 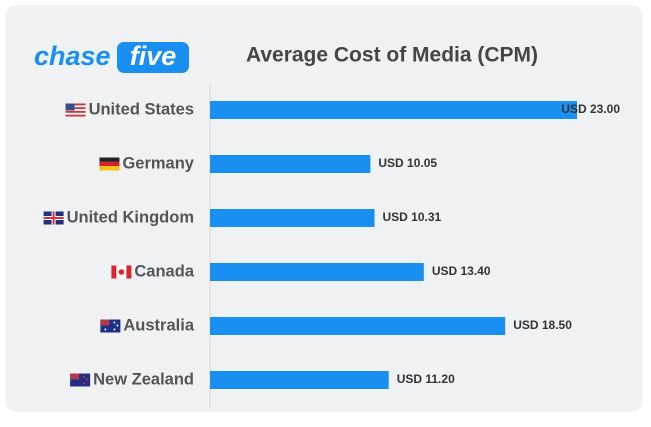 I want to click on value-label: USD 11.20, so click(x=426, y=379).